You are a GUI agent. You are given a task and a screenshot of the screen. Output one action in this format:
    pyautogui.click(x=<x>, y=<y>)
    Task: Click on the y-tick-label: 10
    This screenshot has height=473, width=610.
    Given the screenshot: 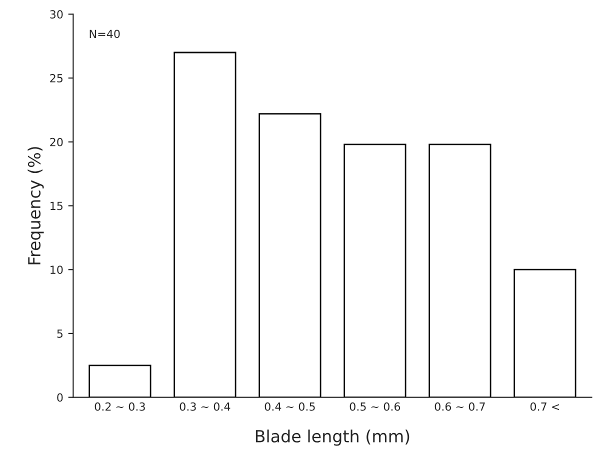 What is the action you would take?
    pyautogui.click(x=56, y=270)
    